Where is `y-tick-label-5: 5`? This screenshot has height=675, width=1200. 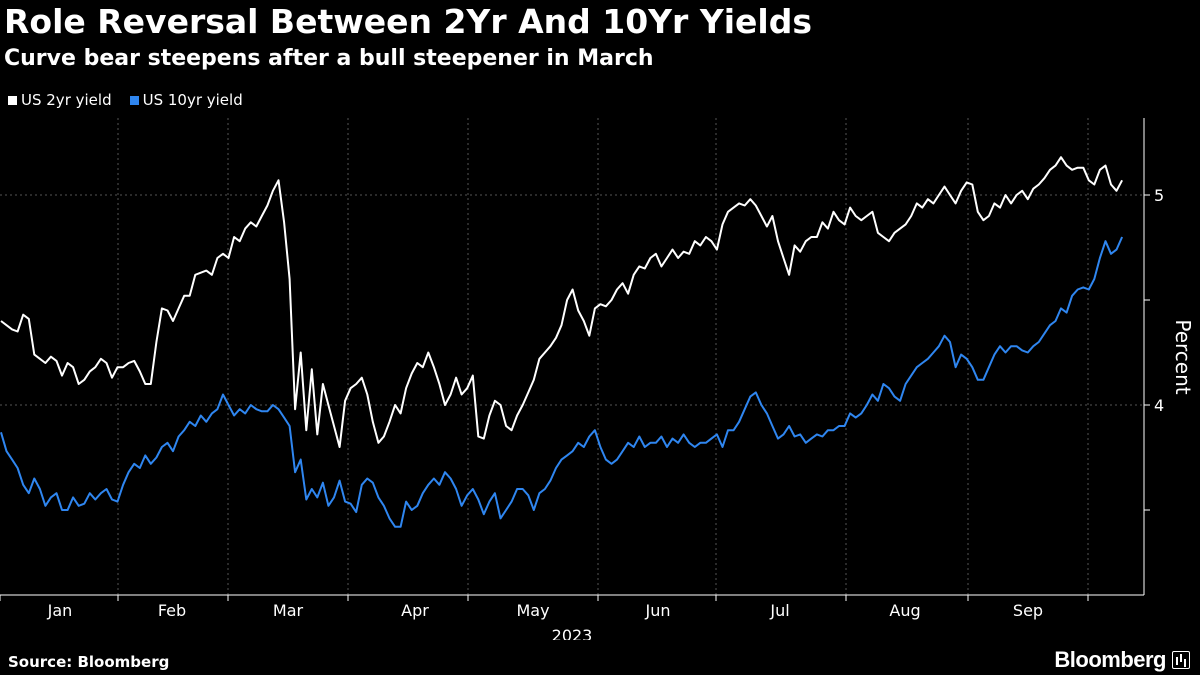 y-tick-label-5: 5 is located at coordinates (1159, 195).